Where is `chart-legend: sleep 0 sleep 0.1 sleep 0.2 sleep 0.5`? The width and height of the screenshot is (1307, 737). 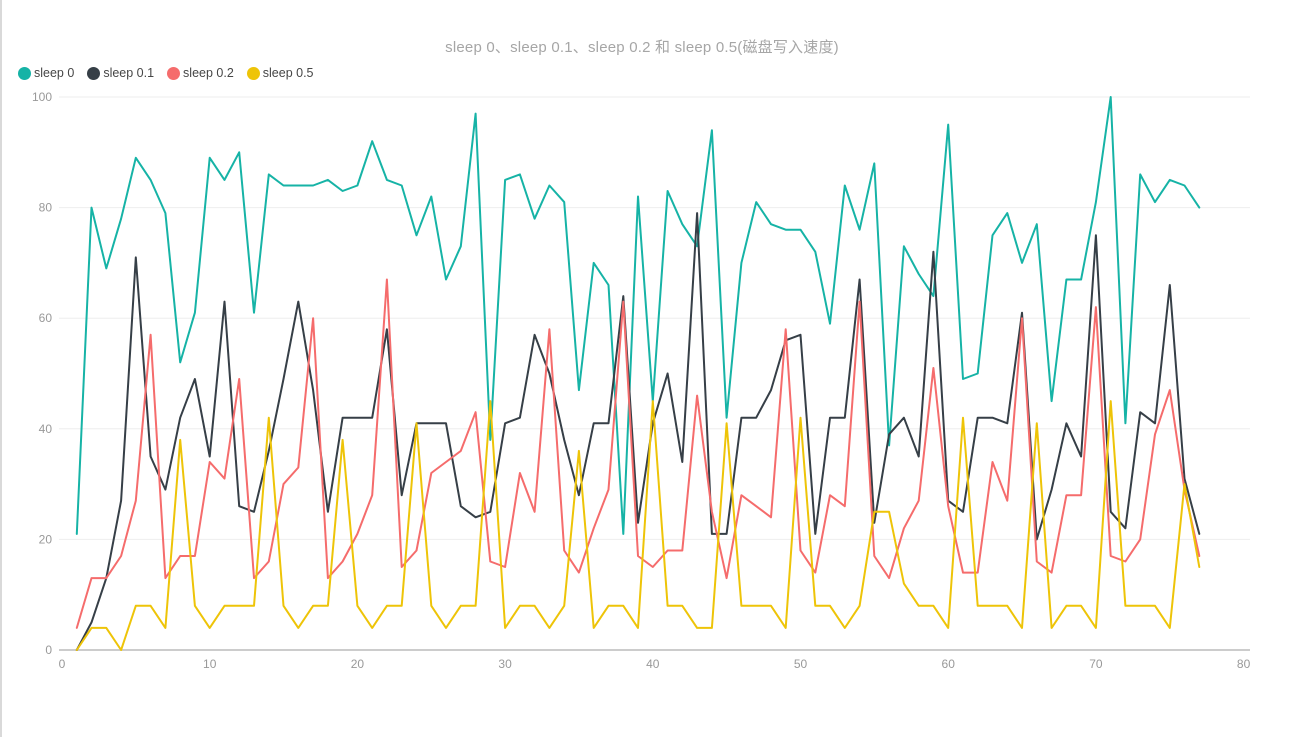
chart-legend: sleep 0 sleep 0.1 sleep 0.2 sleep 0.5 is located at coordinates (166, 73).